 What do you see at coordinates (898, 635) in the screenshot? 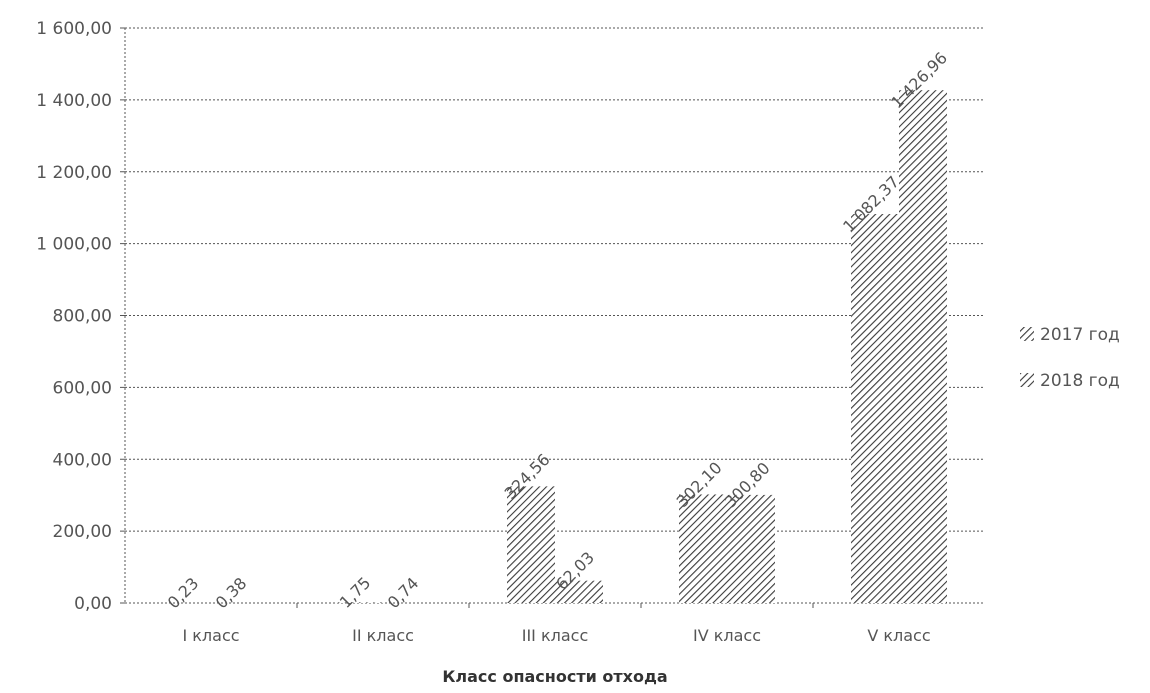
I see `x-tick-label: V класс` at bounding box center [898, 635].